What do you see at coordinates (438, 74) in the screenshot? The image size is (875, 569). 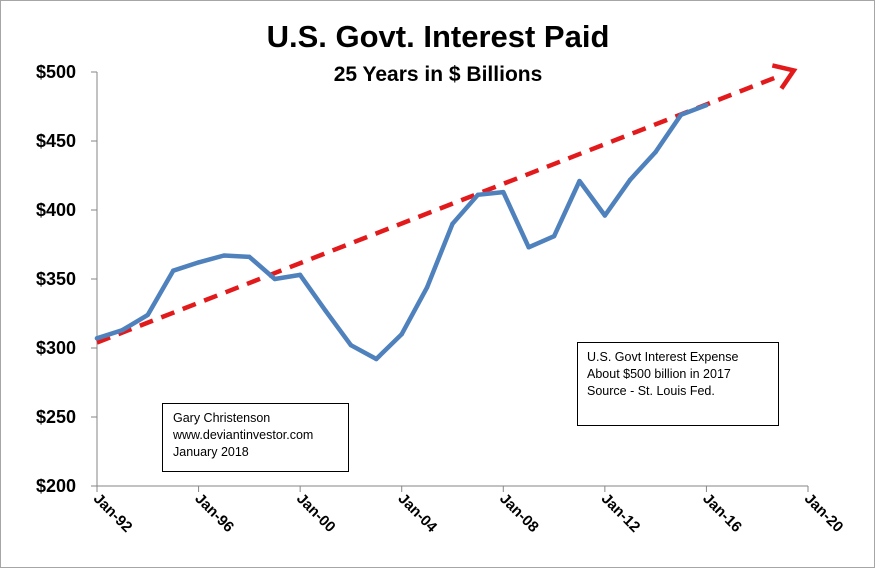 I see `chart-subtitle: 25 Years in $ Billions` at bounding box center [438, 74].